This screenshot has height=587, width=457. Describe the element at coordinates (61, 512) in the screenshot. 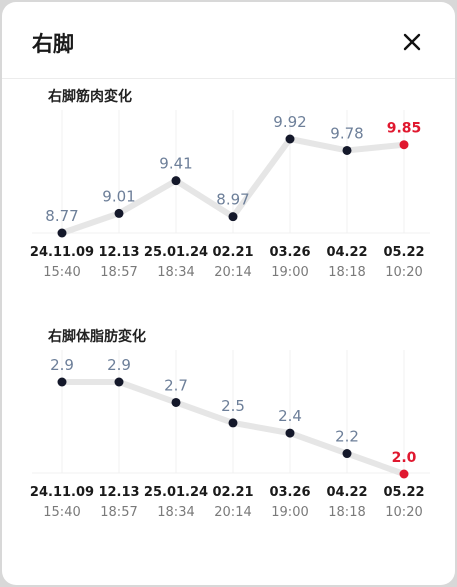

I see `fat-tick-time: 15:40` at that location.